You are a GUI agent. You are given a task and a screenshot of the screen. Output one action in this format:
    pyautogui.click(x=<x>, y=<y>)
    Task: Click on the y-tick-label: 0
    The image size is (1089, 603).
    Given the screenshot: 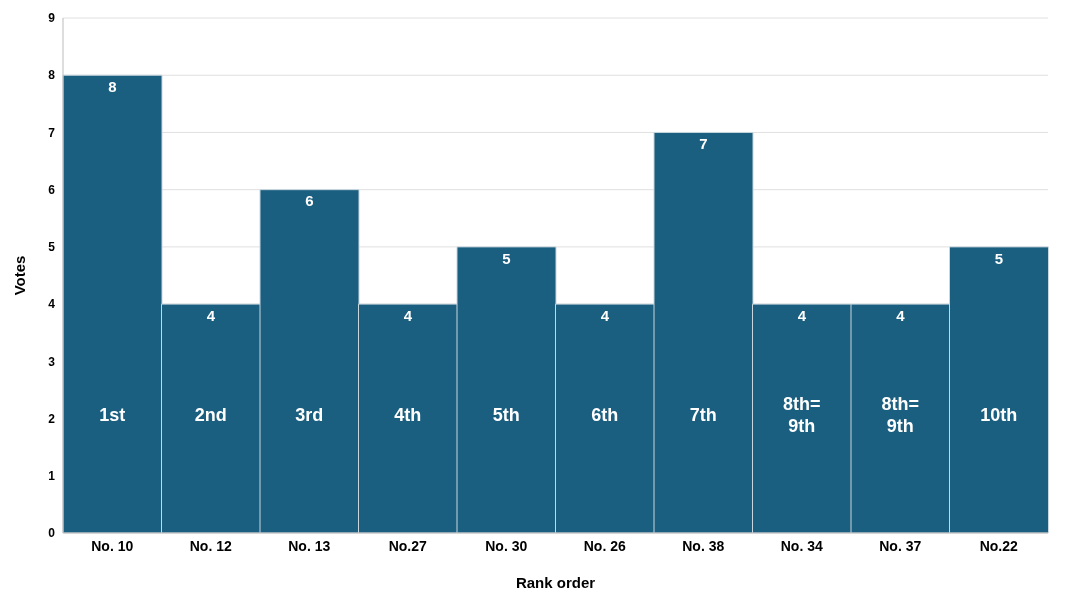 What is the action you would take?
    pyautogui.click(x=52, y=533)
    